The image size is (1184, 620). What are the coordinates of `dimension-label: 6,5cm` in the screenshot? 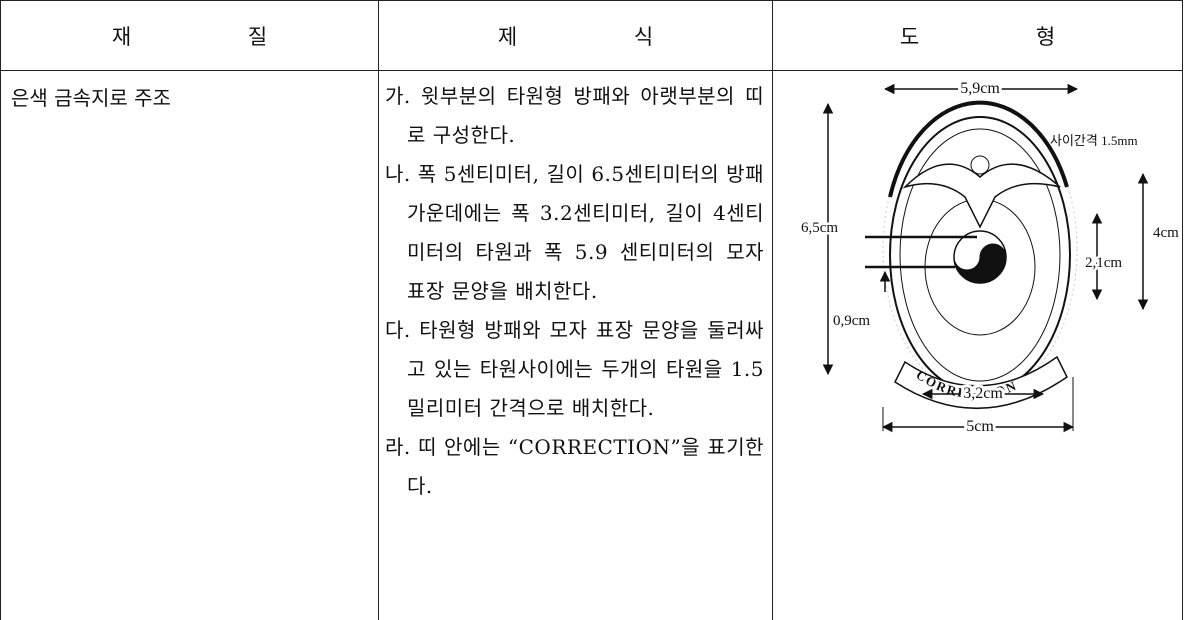 It's located at (819, 228).